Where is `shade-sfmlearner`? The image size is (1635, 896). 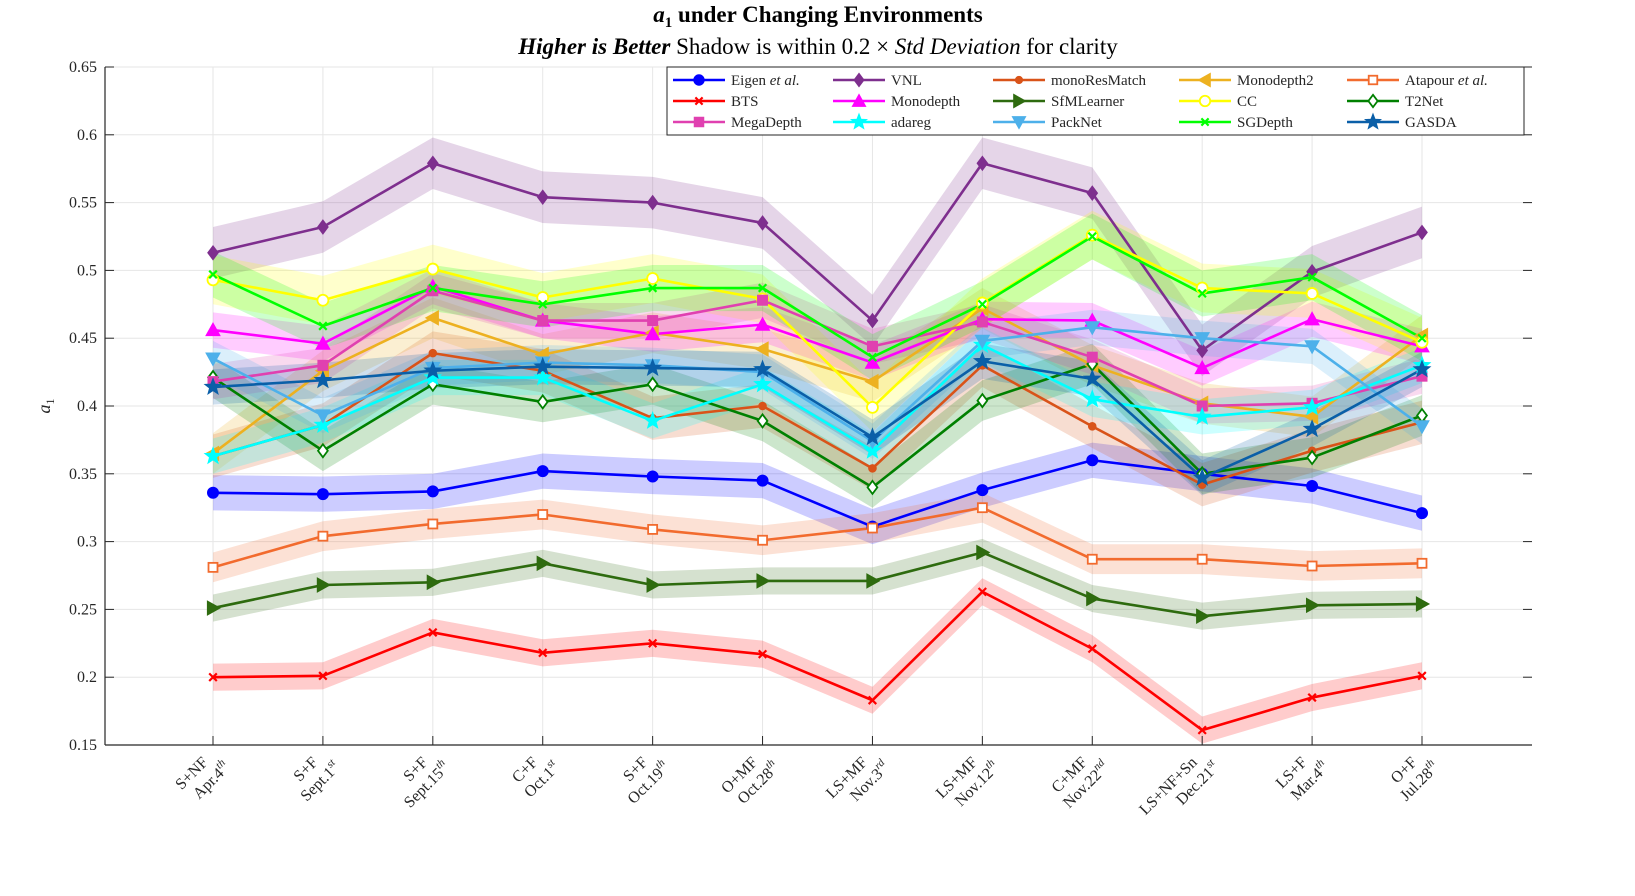
shade-sfmlearner is located at coordinates (817, 584).